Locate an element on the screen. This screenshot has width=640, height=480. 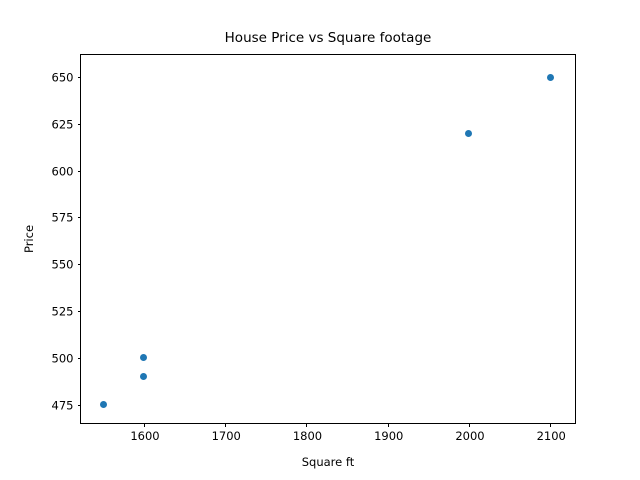
x-tick-label: 1900 is located at coordinates (389, 435).